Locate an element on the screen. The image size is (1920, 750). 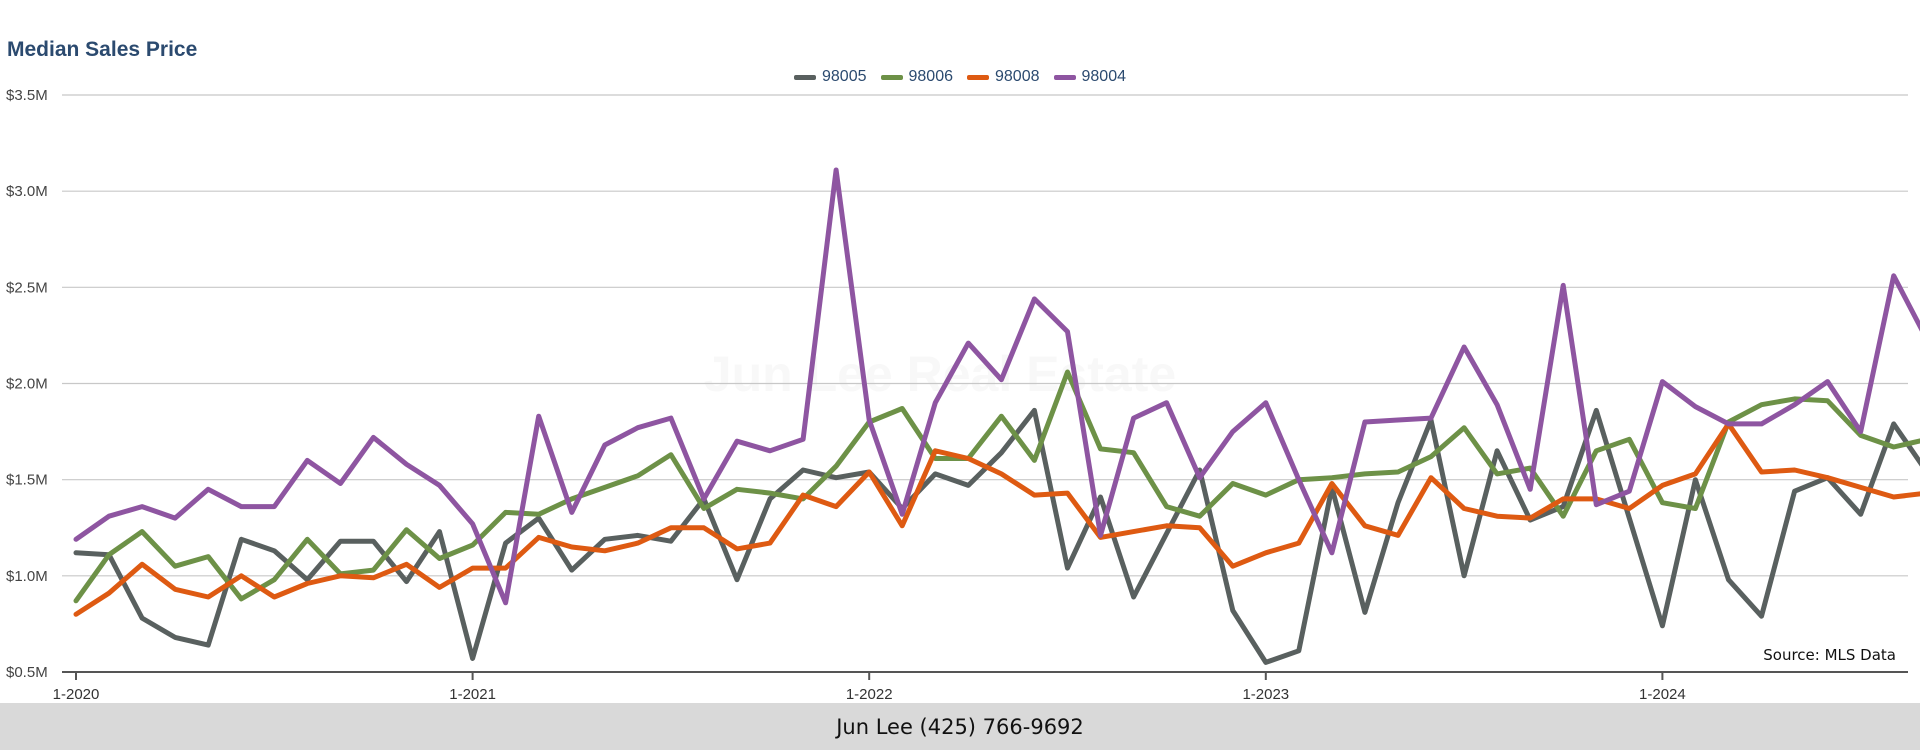
chart-title: Median Sales Price is located at coordinates (102, 49).